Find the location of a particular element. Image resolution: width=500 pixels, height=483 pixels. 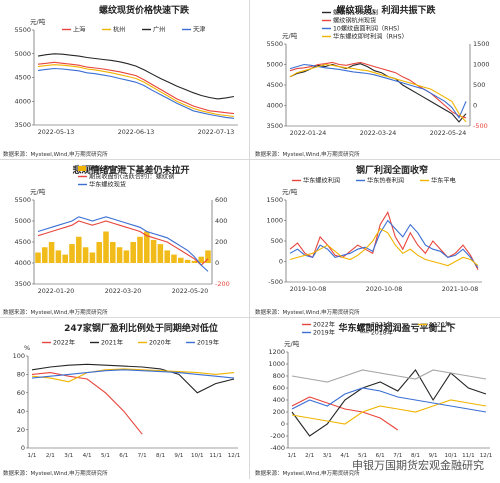

y2-tick-label: 1500 is located at coordinates (481, 44).